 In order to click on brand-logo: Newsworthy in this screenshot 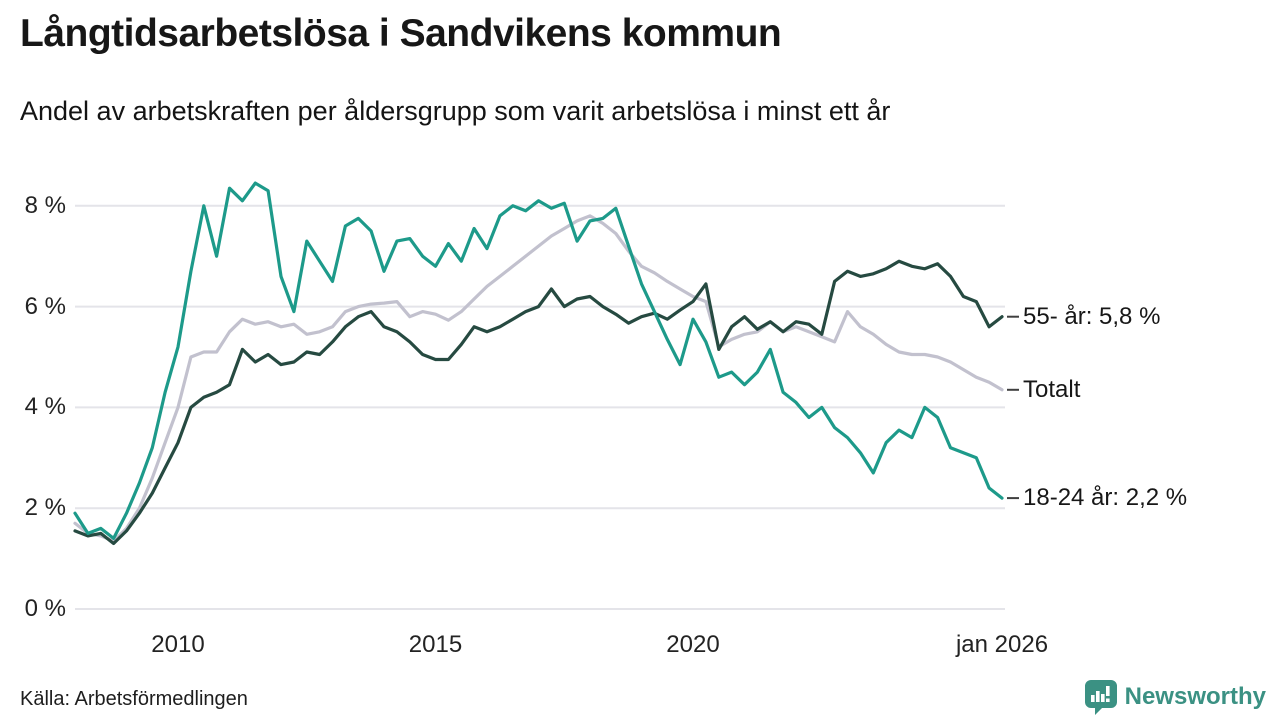, I will do `click(1174, 697)`.